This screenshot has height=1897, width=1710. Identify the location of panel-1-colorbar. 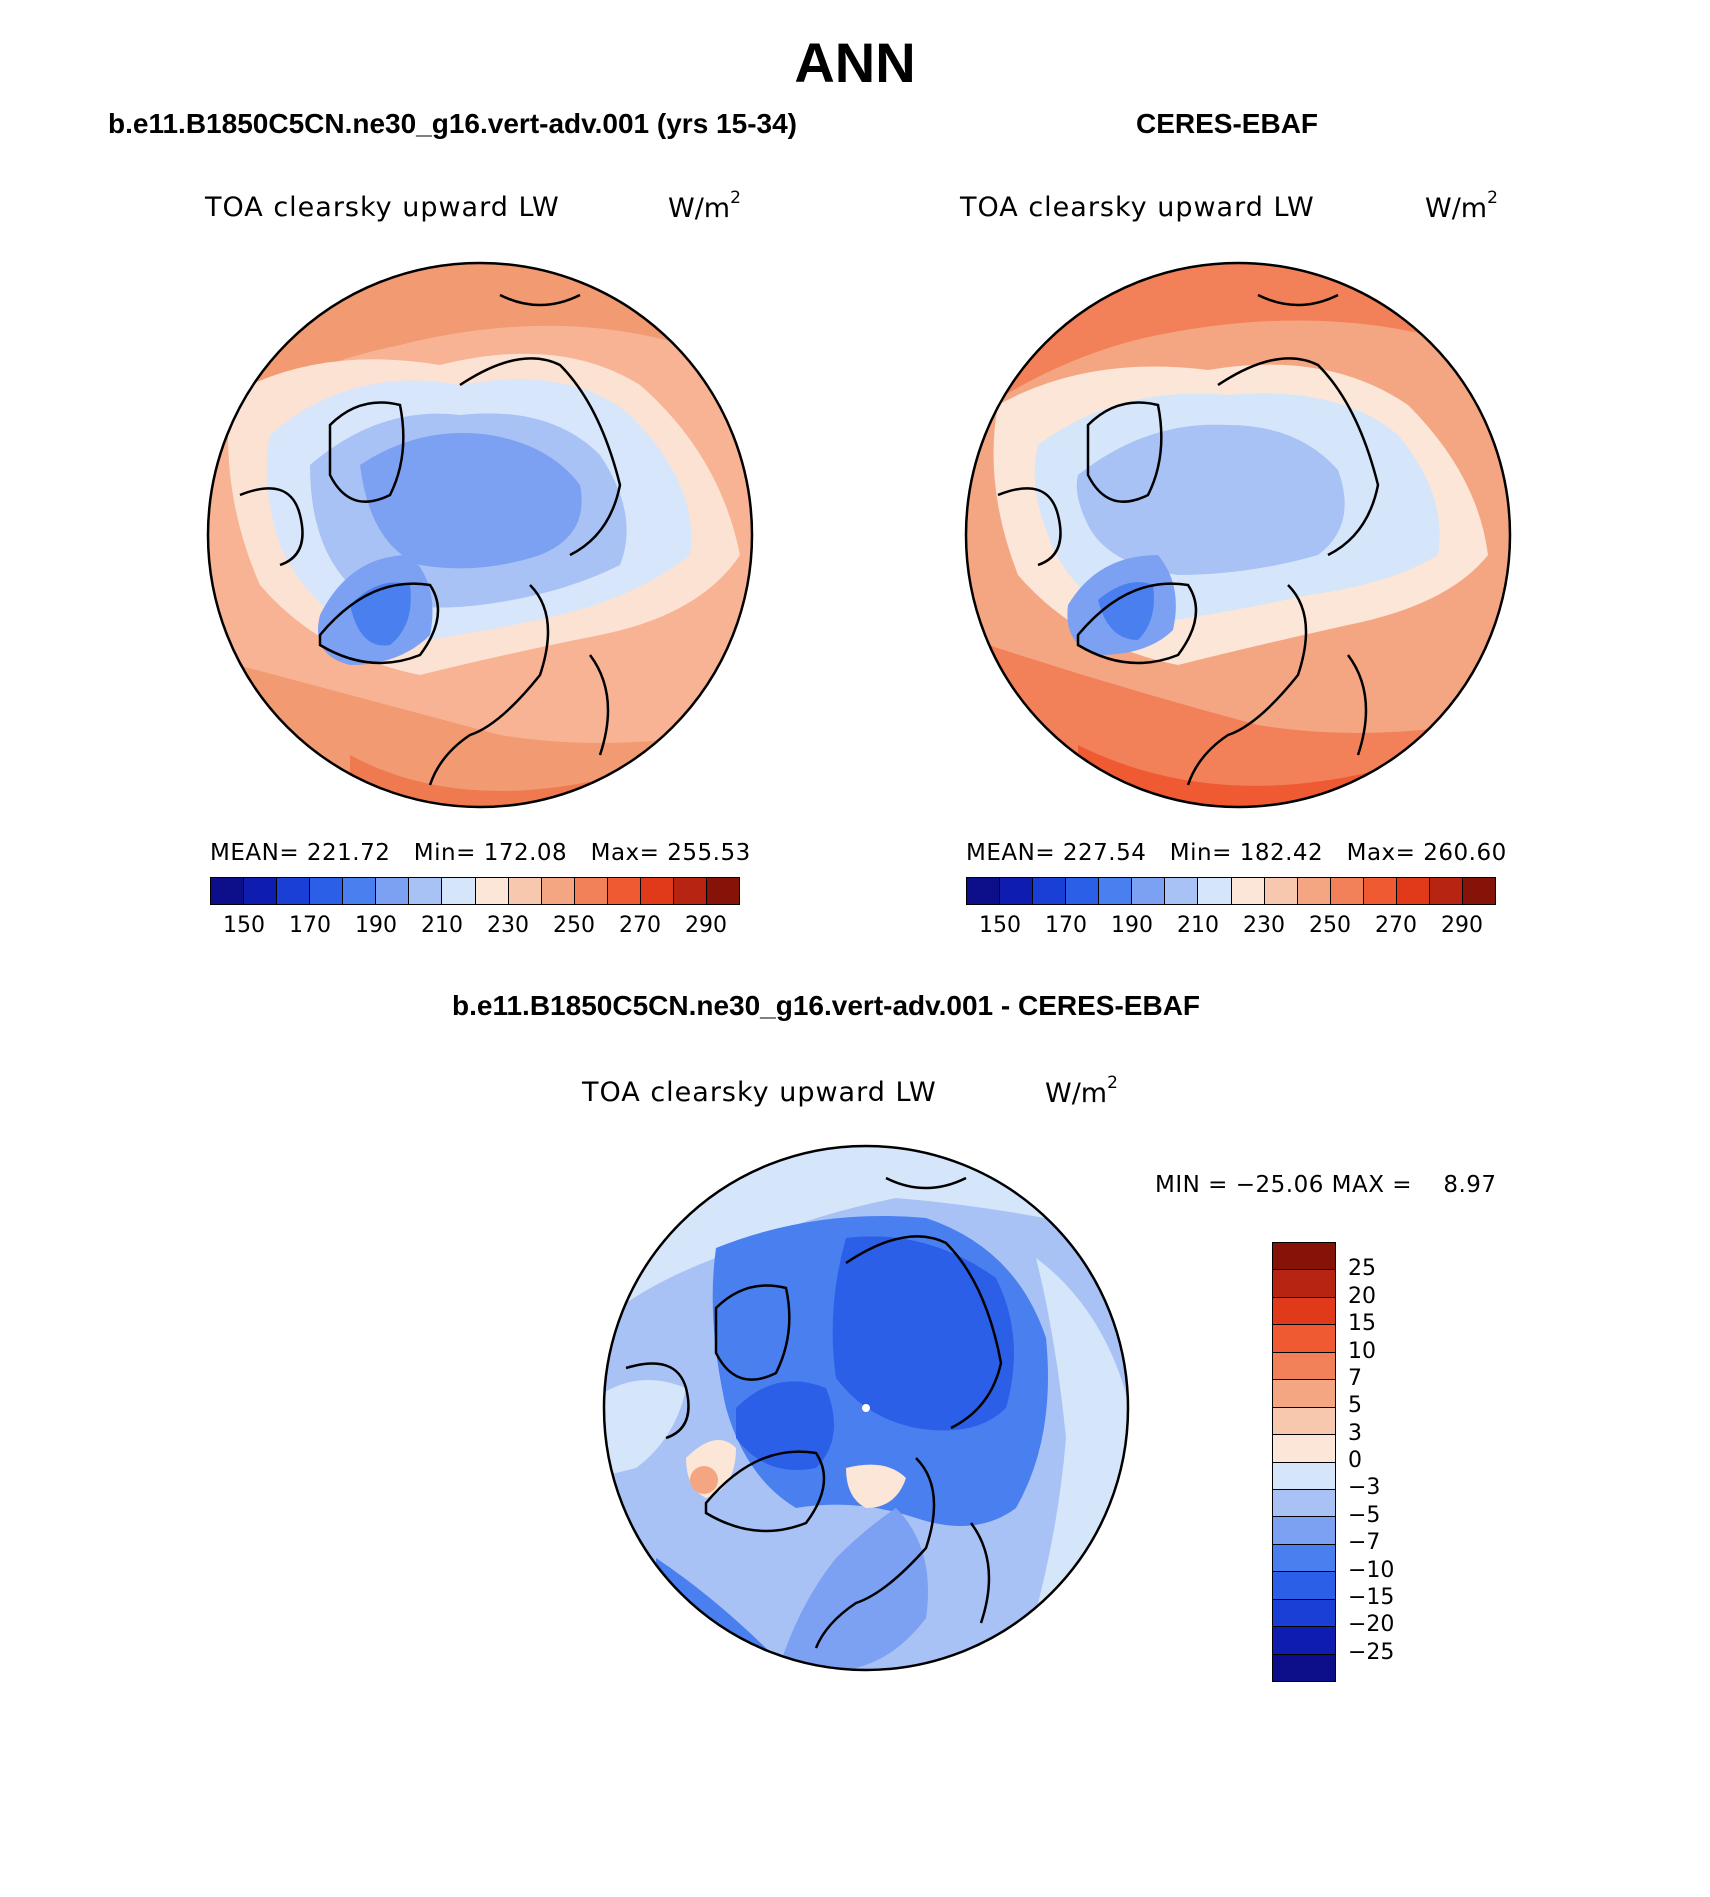
(475, 891).